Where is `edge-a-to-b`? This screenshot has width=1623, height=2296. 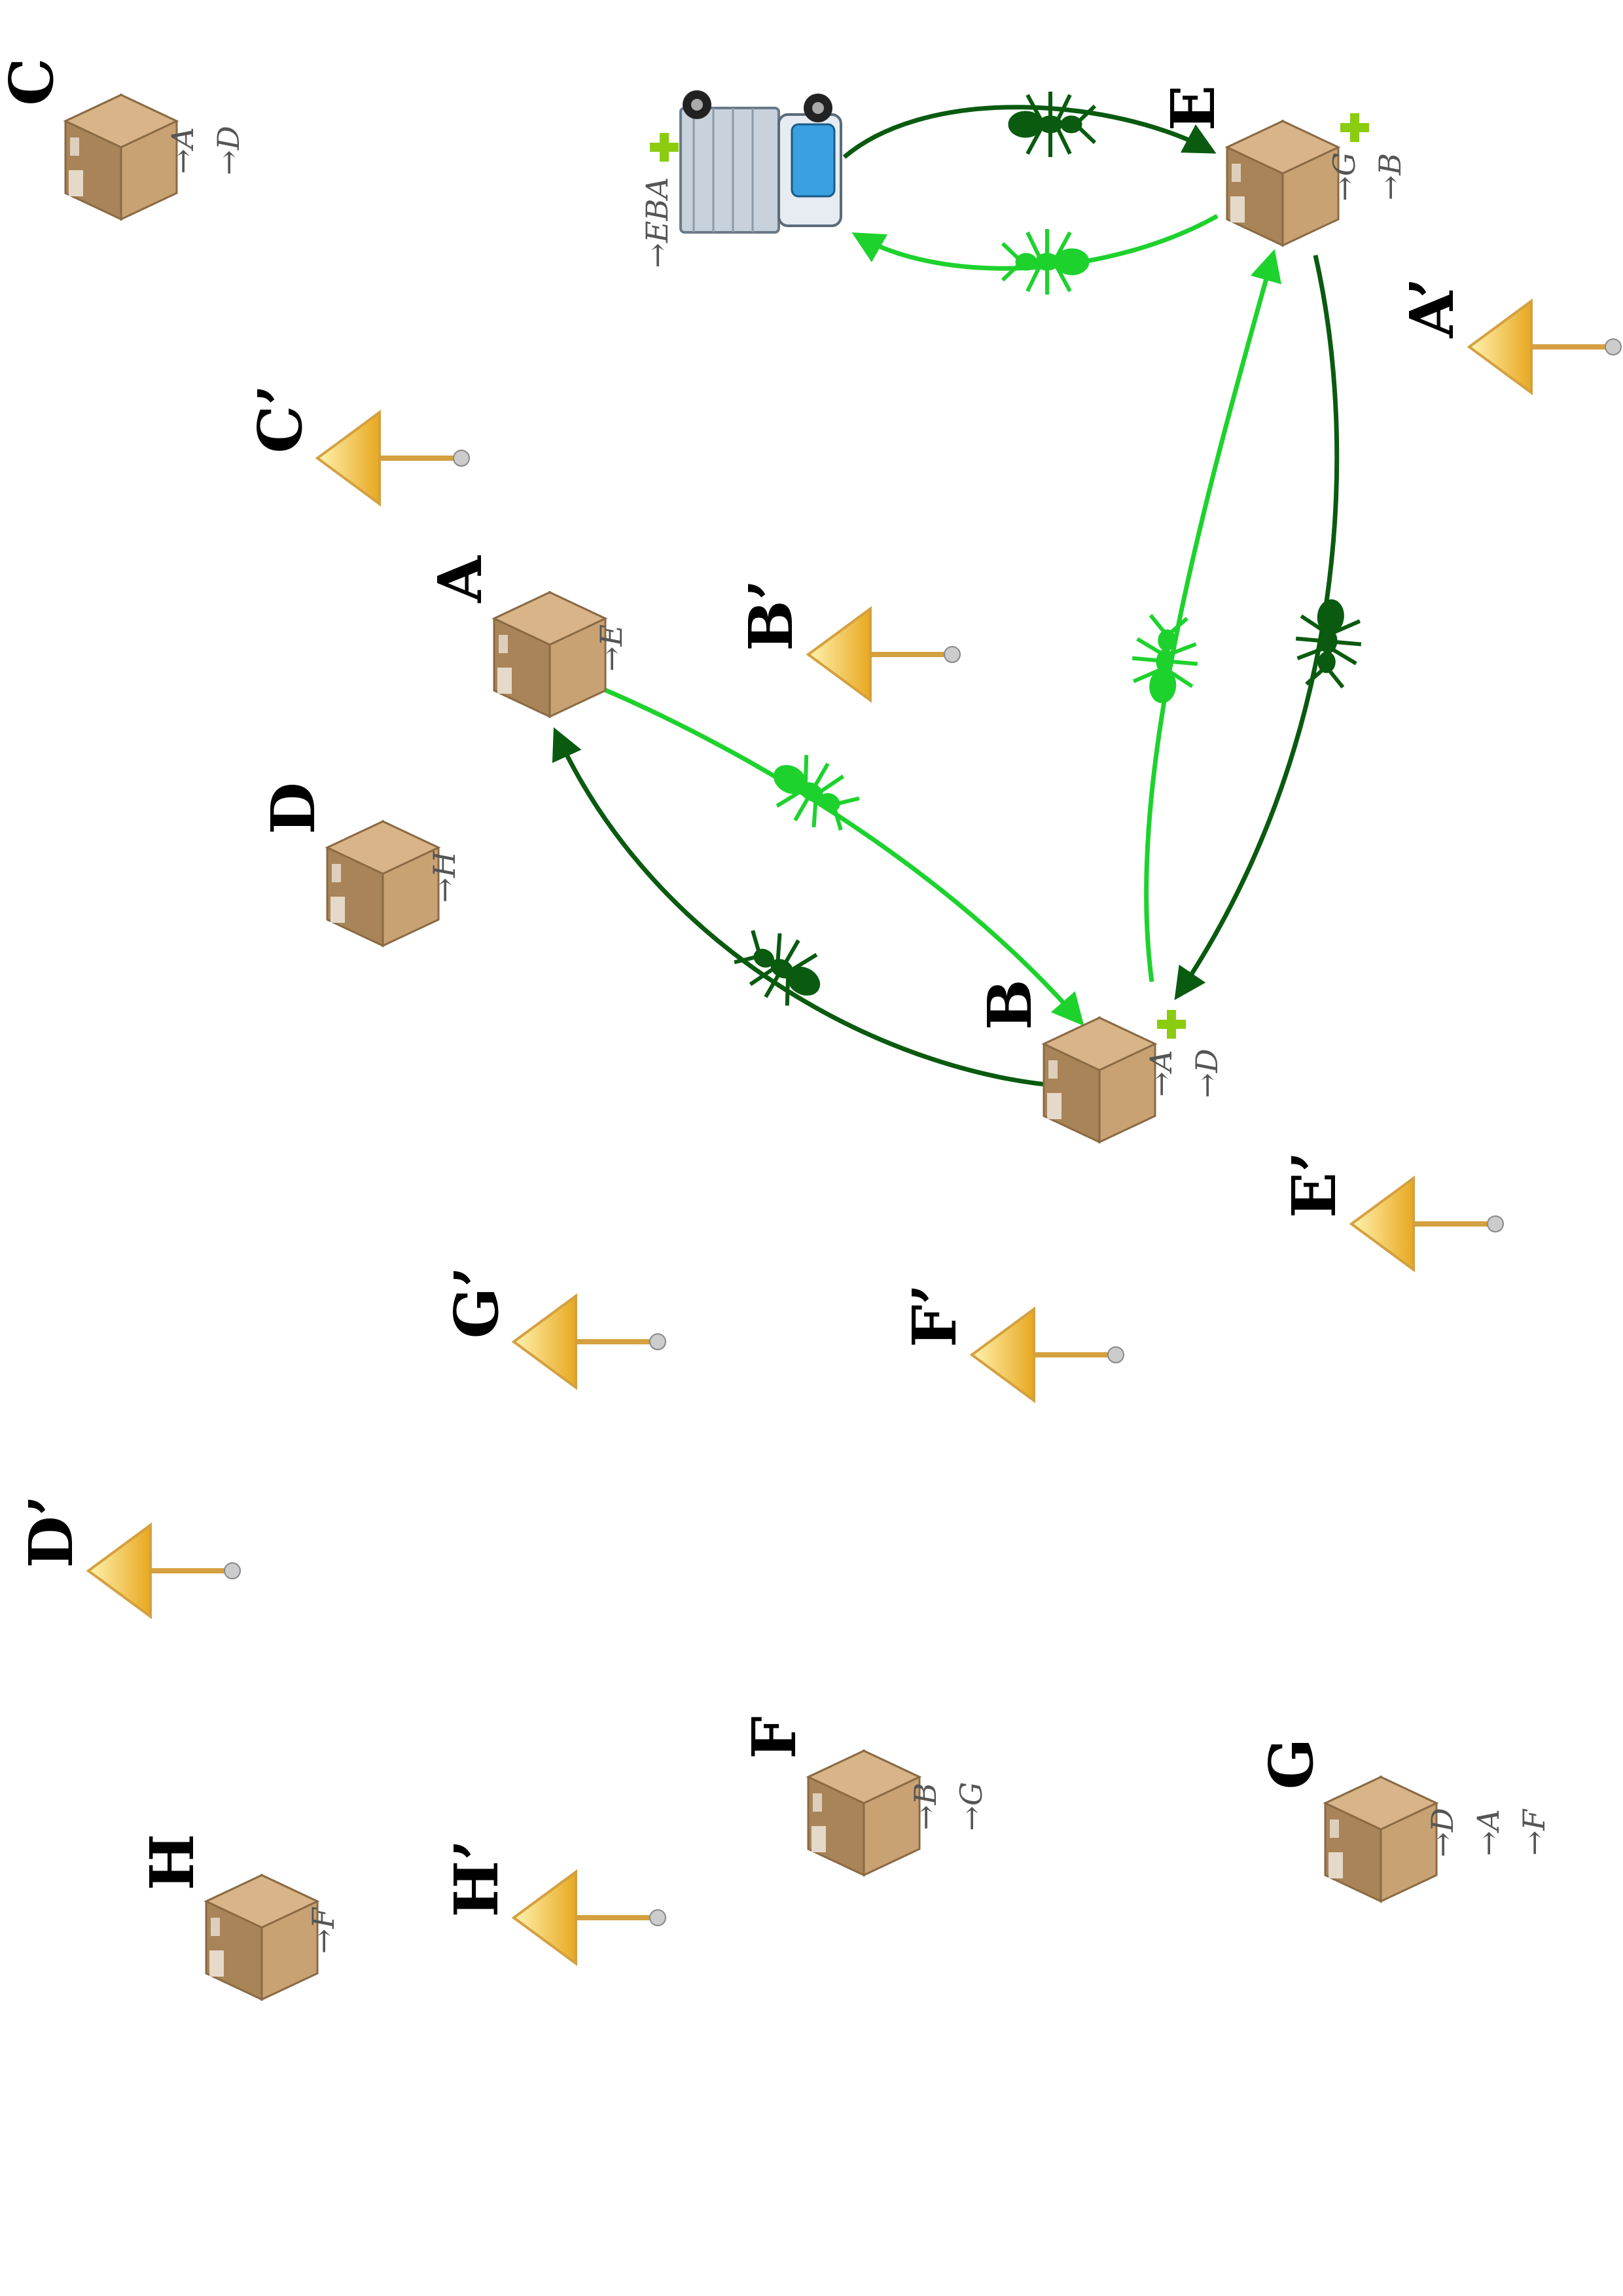
edge-a-to-b is located at coordinates (840, 856).